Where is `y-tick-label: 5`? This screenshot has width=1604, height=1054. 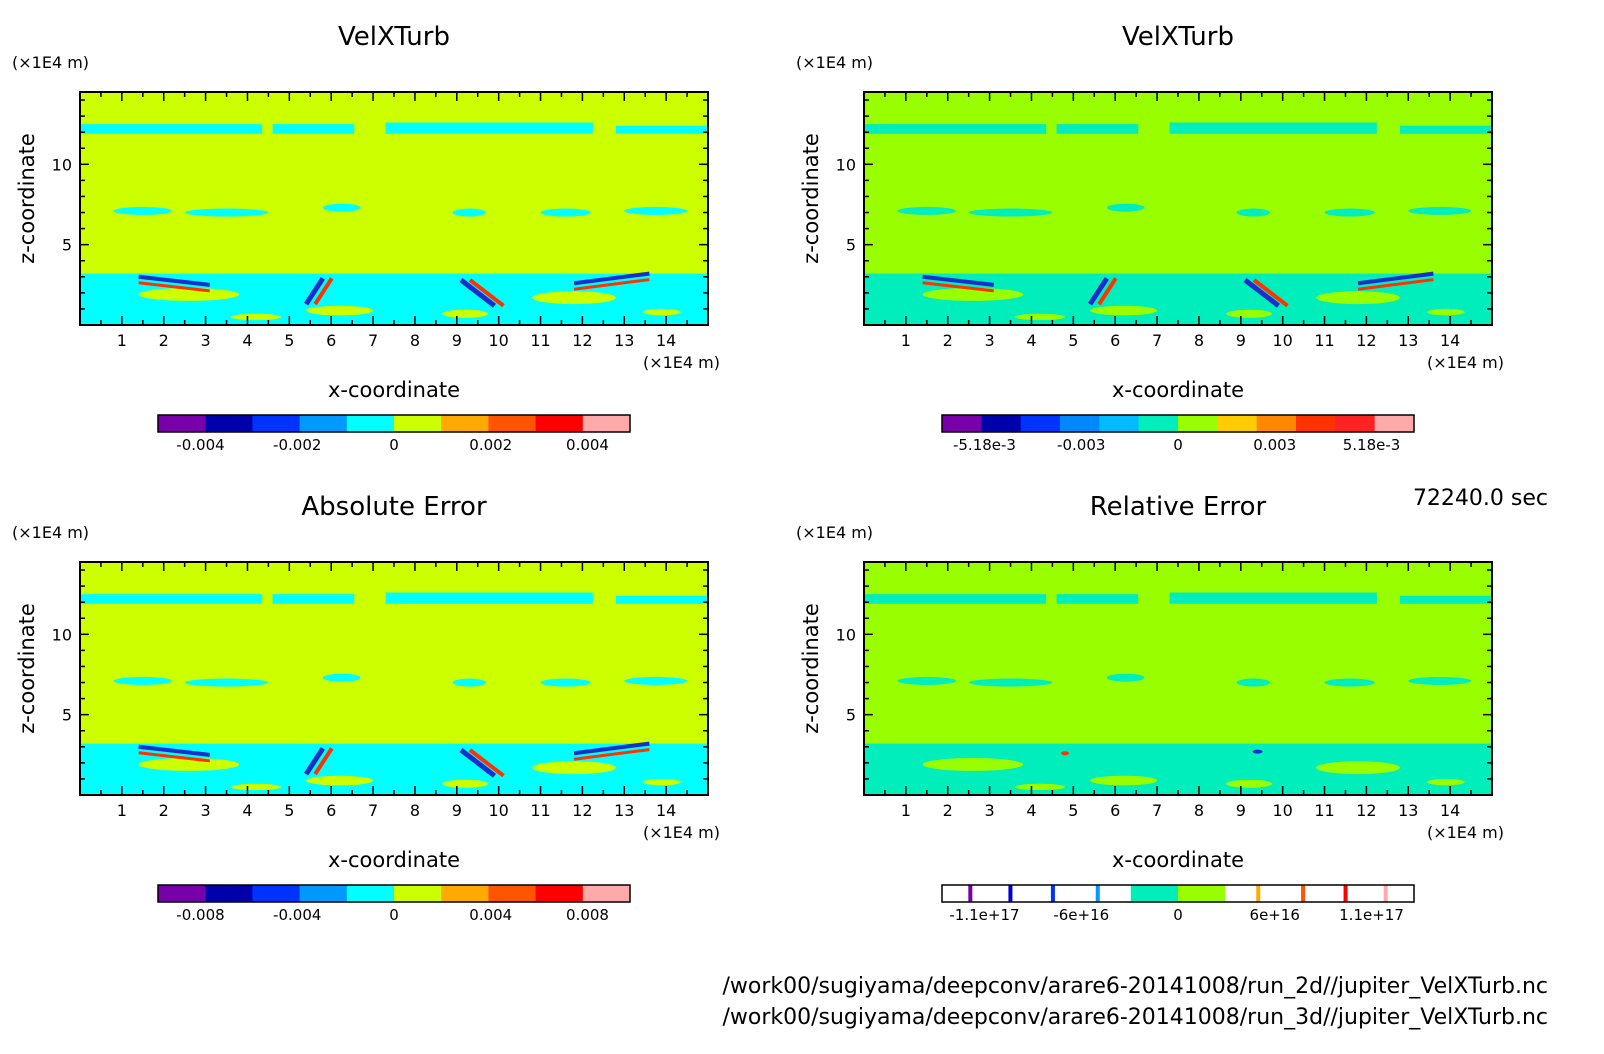 y-tick-label: 5 is located at coordinates (67, 245).